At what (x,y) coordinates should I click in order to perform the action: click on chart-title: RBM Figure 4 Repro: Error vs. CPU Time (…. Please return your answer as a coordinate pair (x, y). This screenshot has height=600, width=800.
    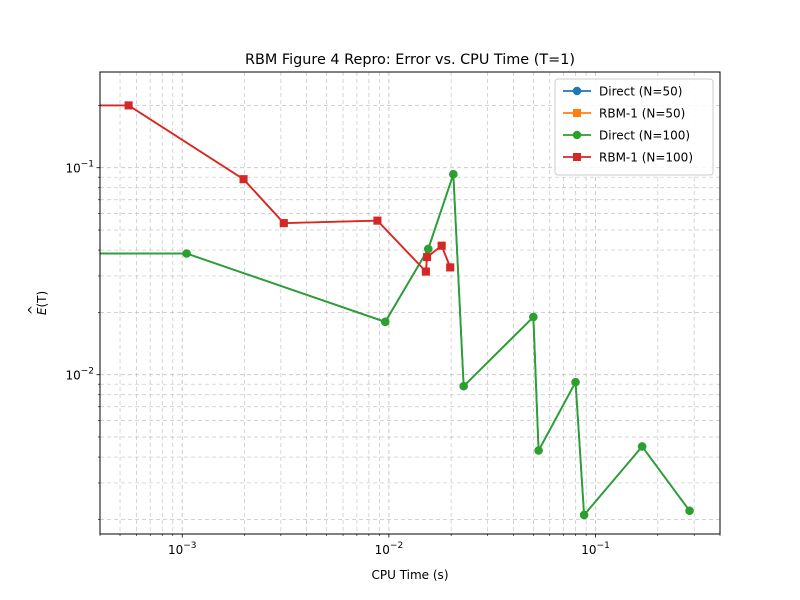
    Looking at the image, I should click on (410, 60).